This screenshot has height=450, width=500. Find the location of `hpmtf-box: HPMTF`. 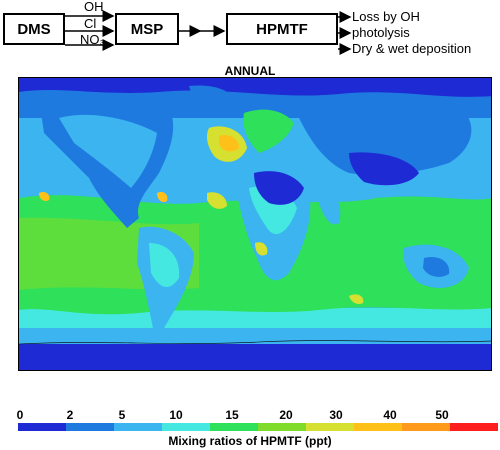

hpmtf-box: HPMTF is located at coordinates (282, 29).